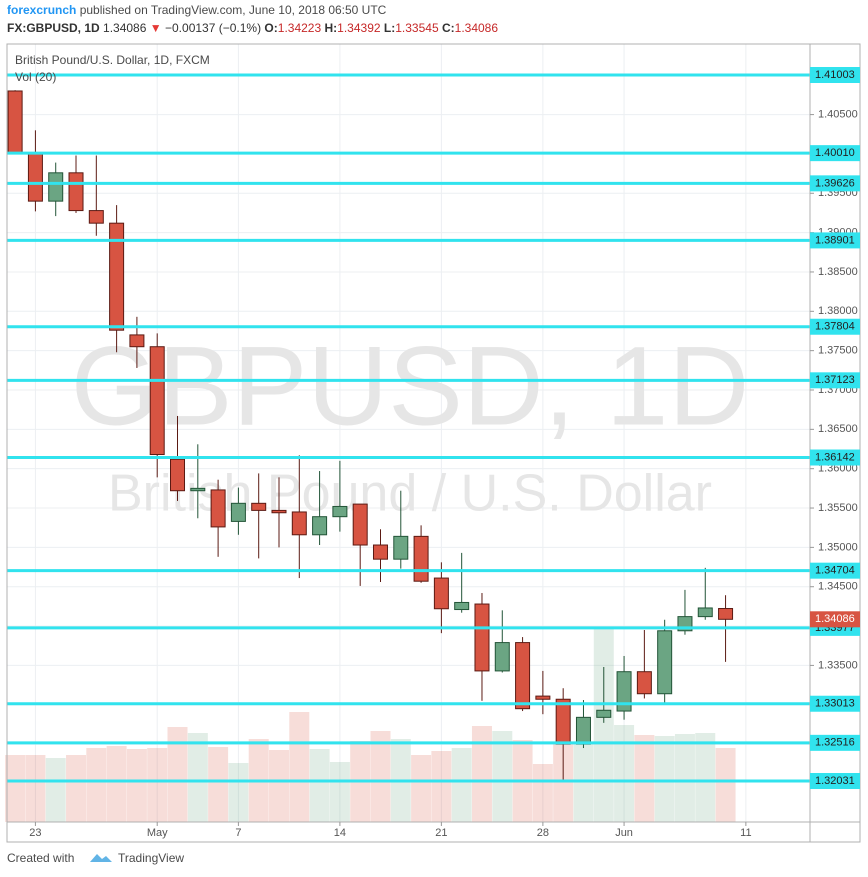 The height and width of the screenshot is (877, 868). I want to click on last-price-label: 1.34086, so click(835, 619).